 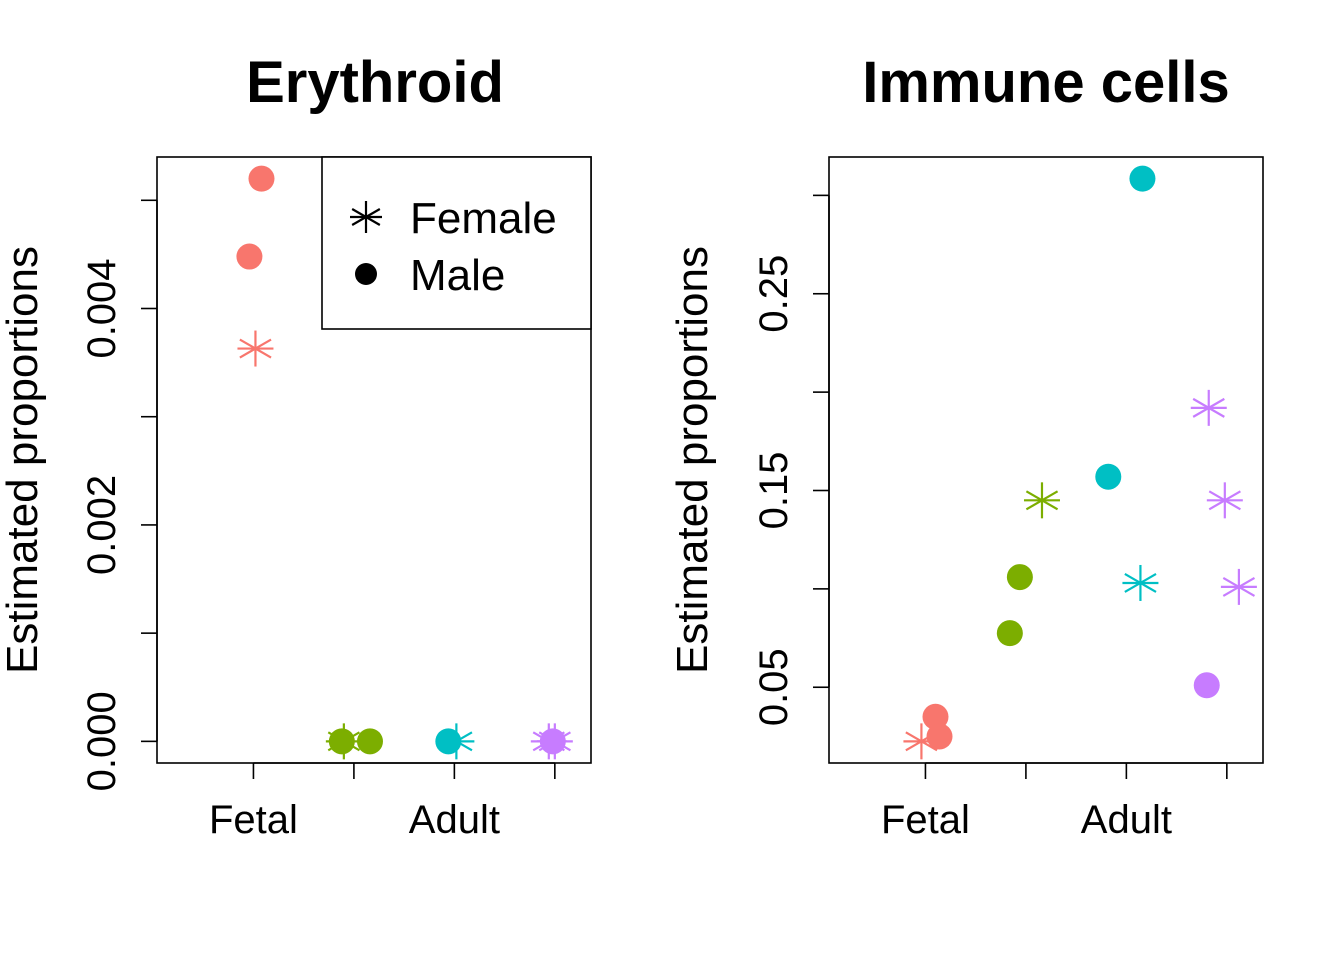 What do you see at coordinates (375, 82) in the screenshot?
I see `chart-title: Erythroid` at bounding box center [375, 82].